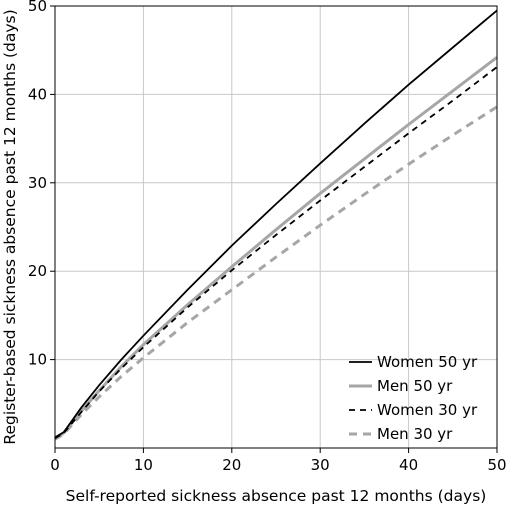 The width and height of the screenshot is (506, 511). What do you see at coordinates (37, 7) in the screenshot?
I see `y-tick-label: 50` at bounding box center [37, 7].